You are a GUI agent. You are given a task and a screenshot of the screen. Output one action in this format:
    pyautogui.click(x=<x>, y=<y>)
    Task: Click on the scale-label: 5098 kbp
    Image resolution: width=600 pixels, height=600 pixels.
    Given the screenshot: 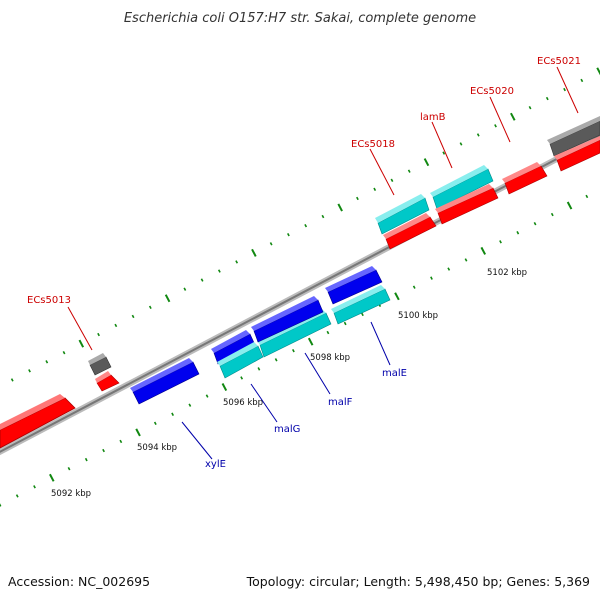 What is the action you would take?
    pyautogui.click(x=330, y=358)
    